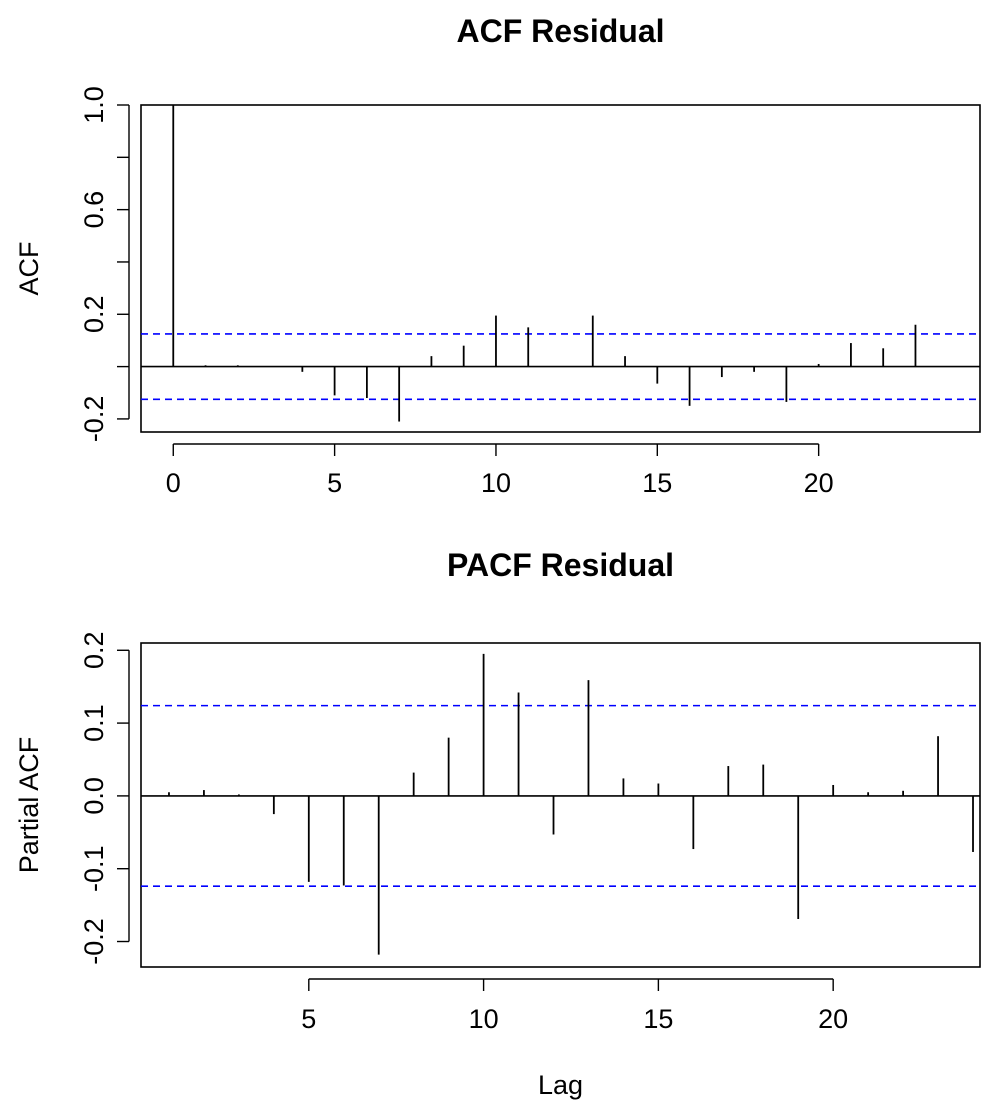  What do you see at coordinates (173, 483) in the screenshot?
I see `x-tick-label: 0` at bounding box center [173, 483].